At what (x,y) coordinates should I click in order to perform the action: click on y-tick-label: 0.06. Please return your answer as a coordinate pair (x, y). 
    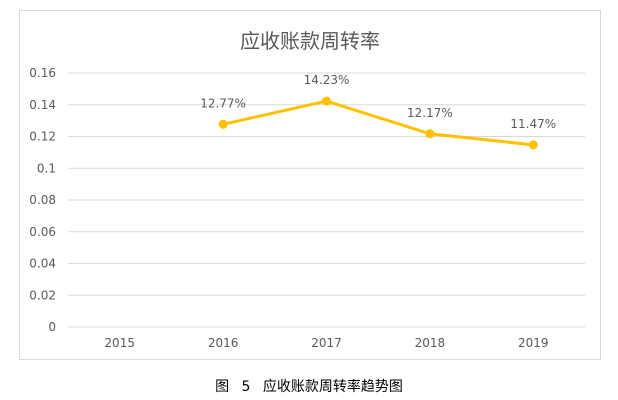
    Looking at the image, I should click on (42, 232).